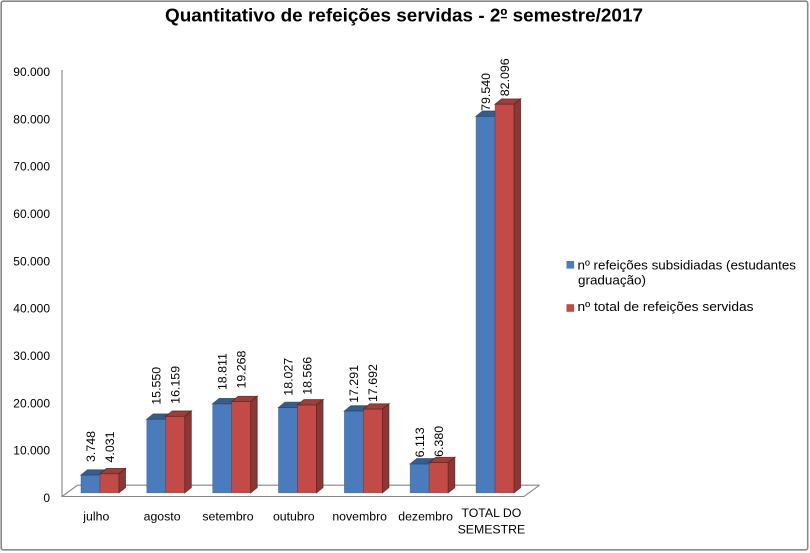  What do you see at coordinates (373, 383) in the screenshot?
I see `svg-text: 17.692` at bounding box center [373, 383].